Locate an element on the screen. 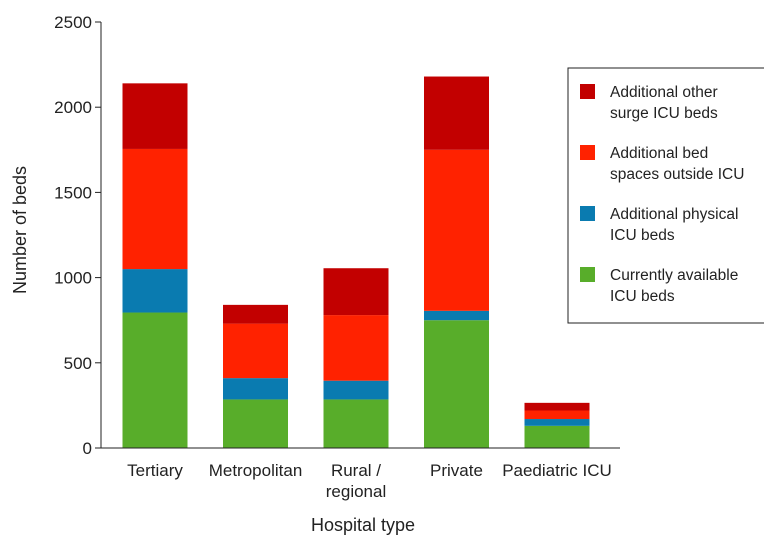 The image size is (764, 537). legend-box is located at coordinates (665, 195).